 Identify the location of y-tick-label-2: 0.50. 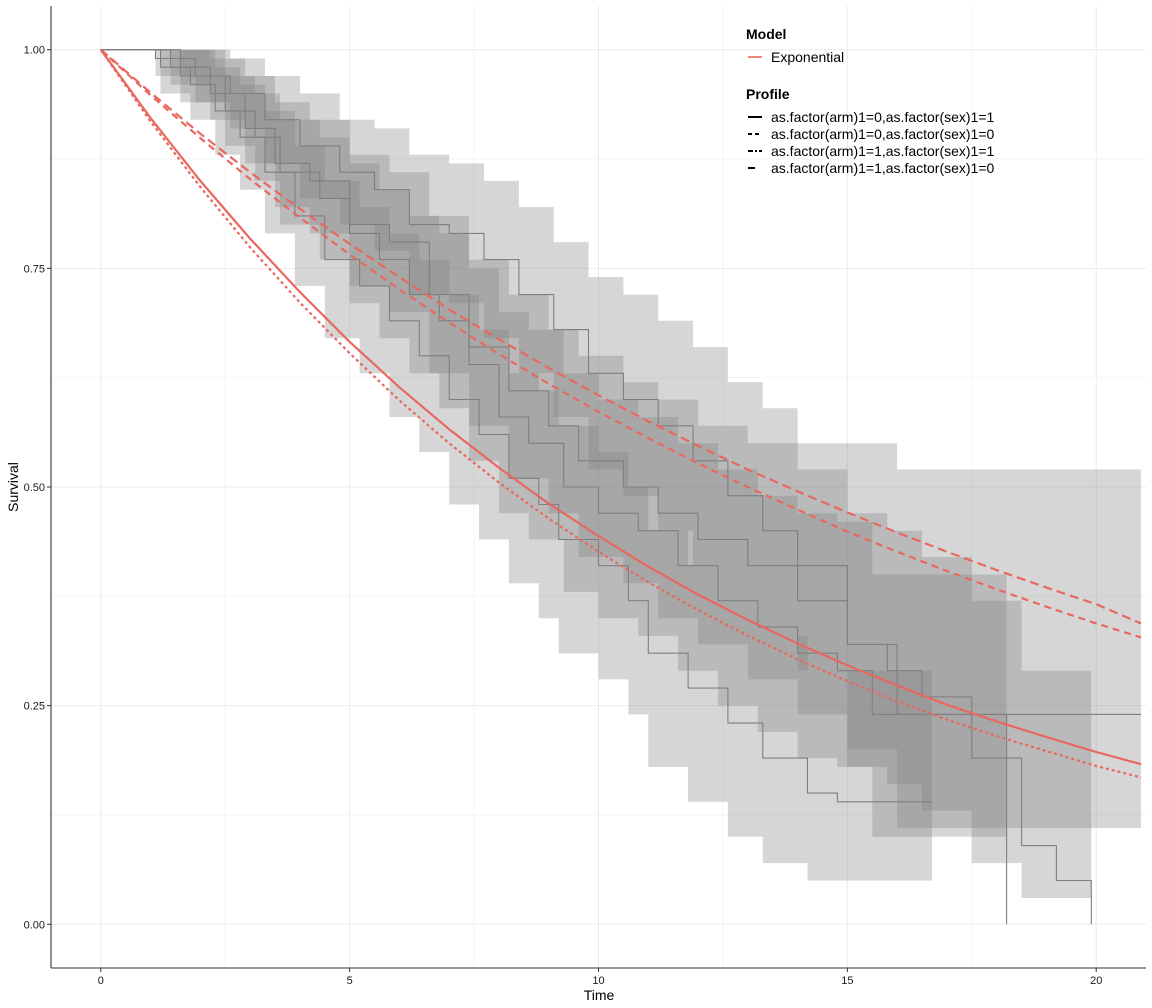
(34, 488).